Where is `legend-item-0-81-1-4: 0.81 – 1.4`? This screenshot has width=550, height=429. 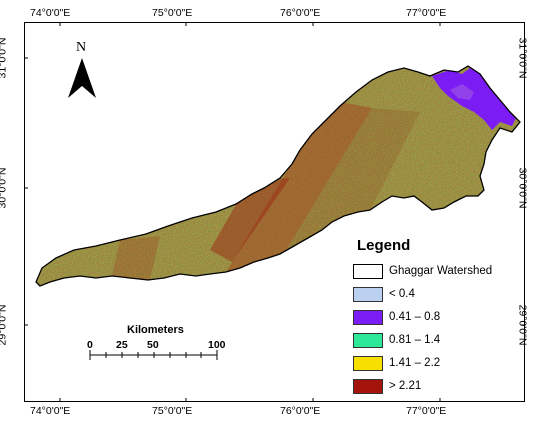 legend-item-0-81-1-4: 0.81 – 1.4 is located at coordinates (396, 340).